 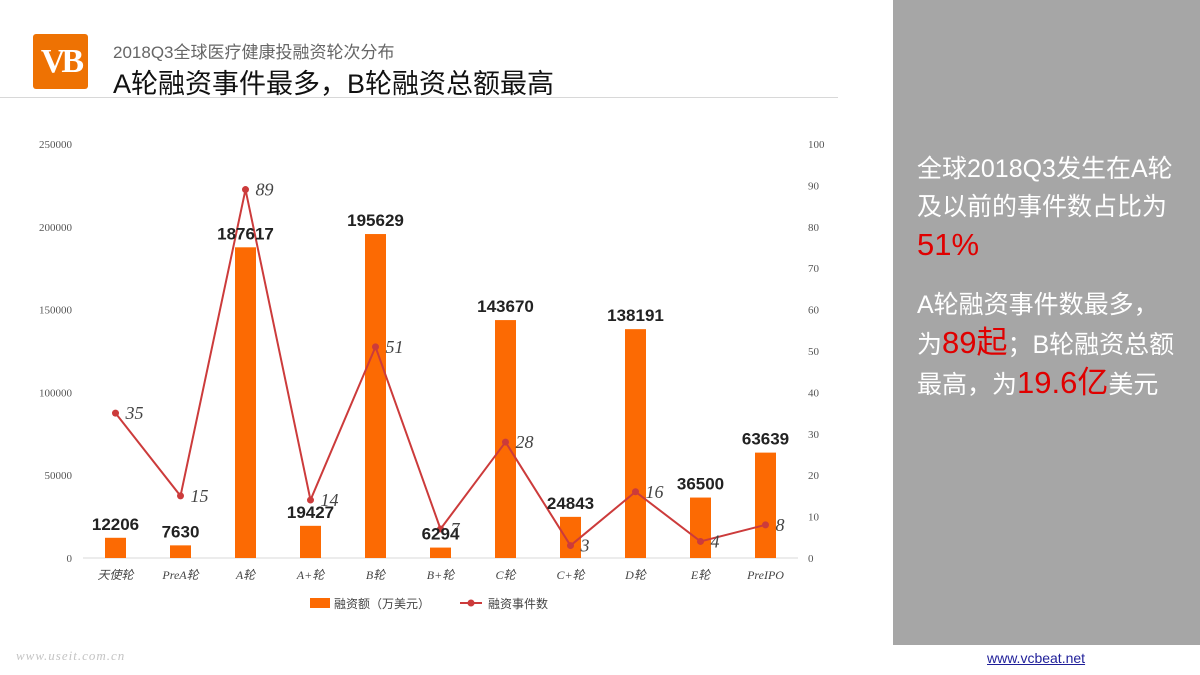 What do you see at coordinates (814, 311) in the screenshot?
I see `y-right-tick-label: 60` at bounding box center [814, 311].